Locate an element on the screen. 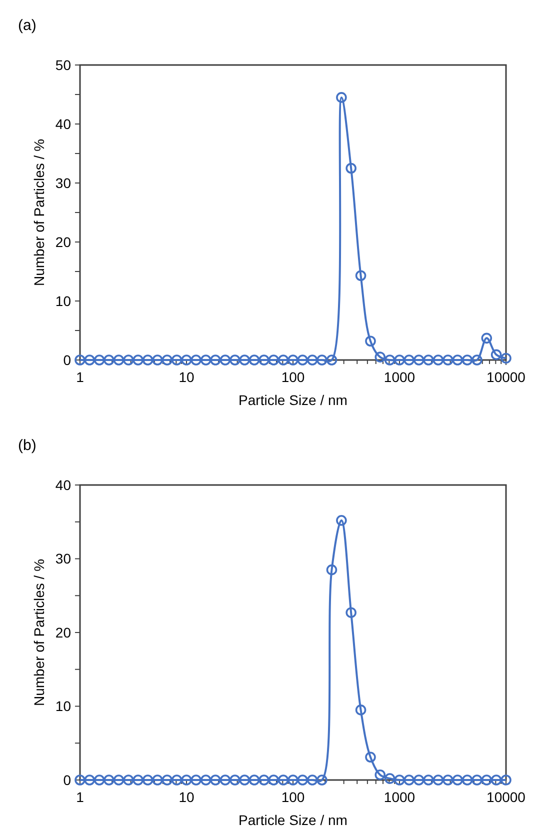  chart-title: (a) is located at coordinates (27, 25).